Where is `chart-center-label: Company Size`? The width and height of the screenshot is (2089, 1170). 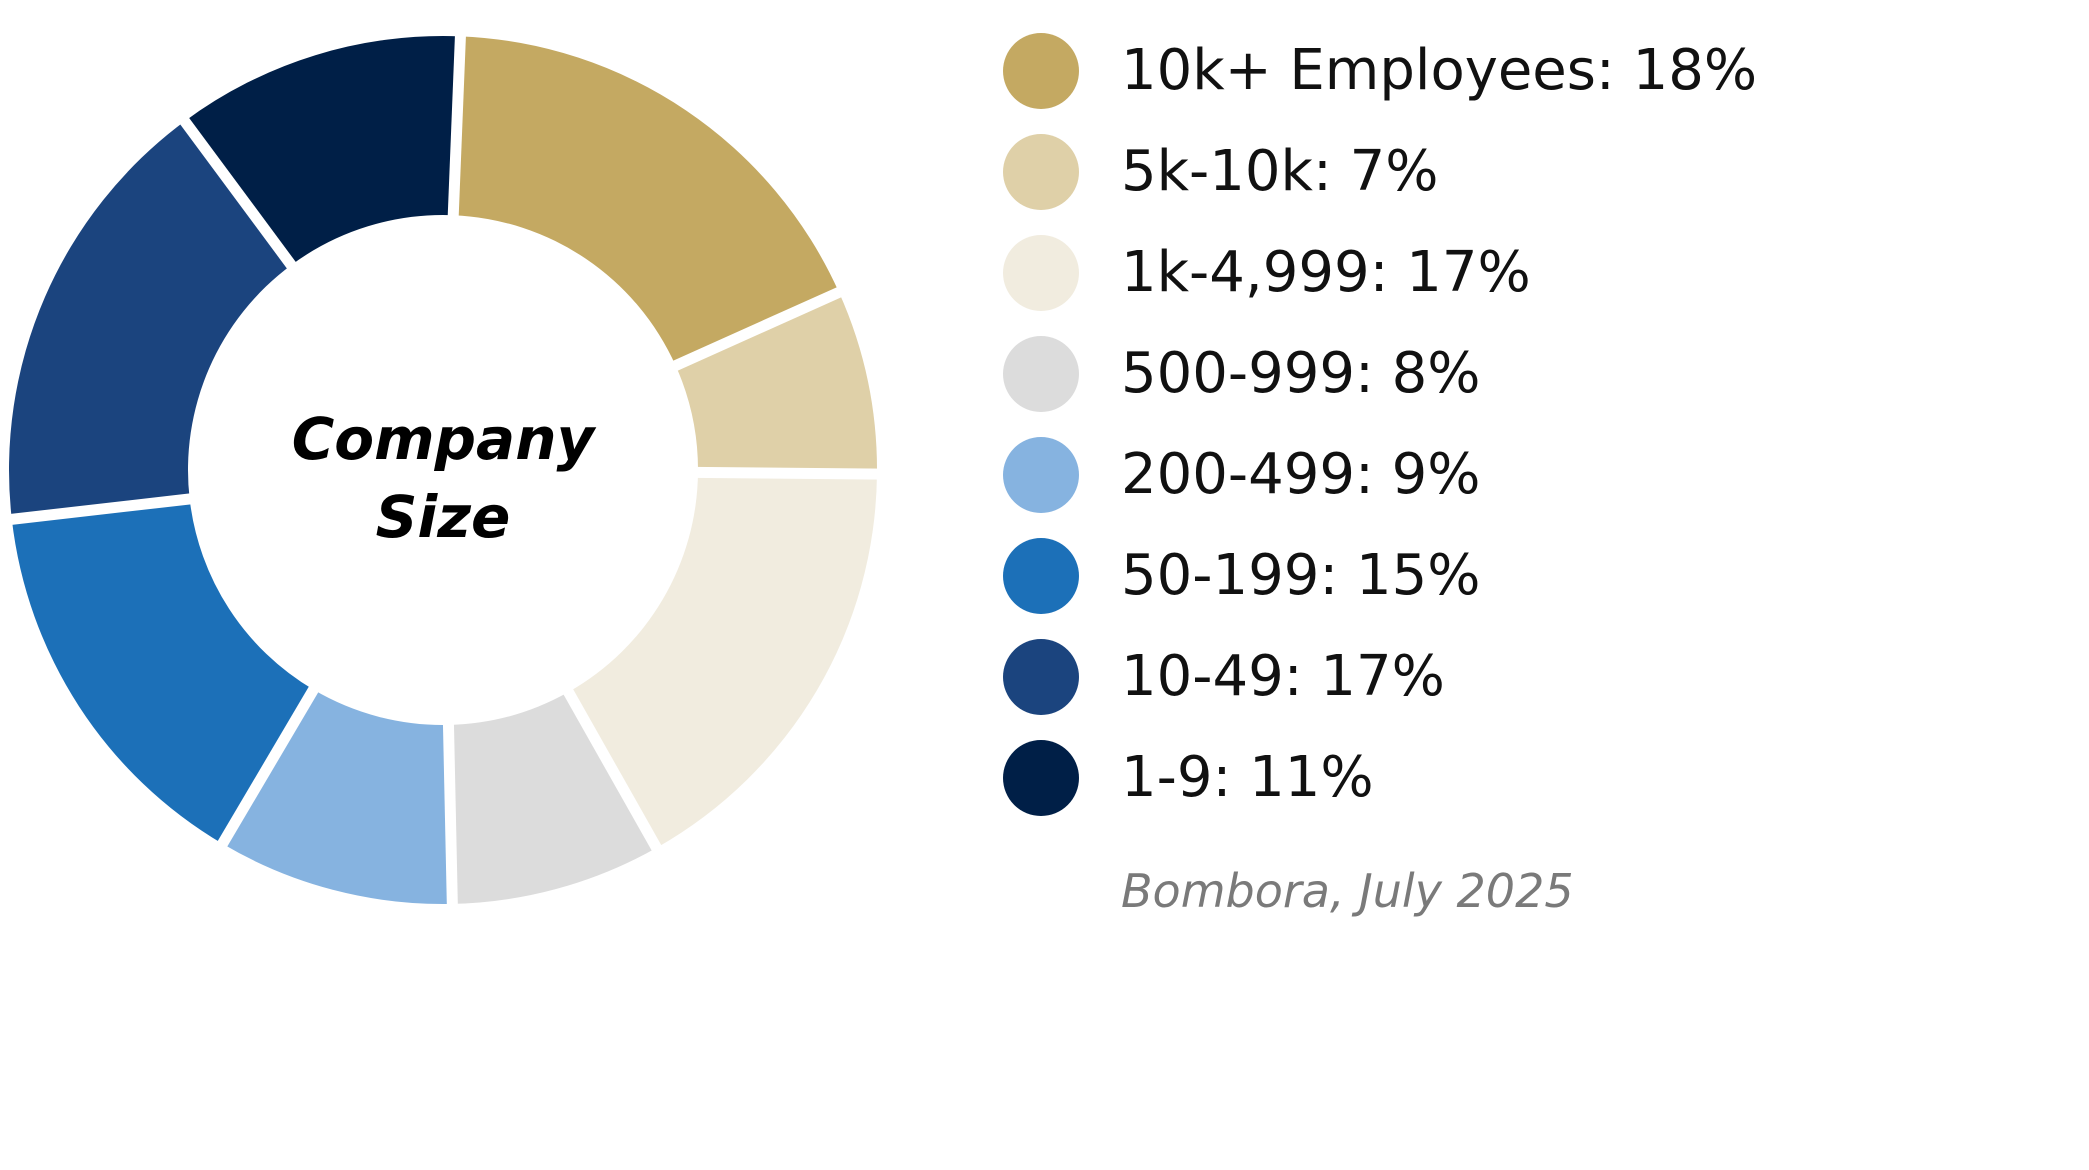
chart-center-label: Company Size is located at coordinates (443, 478).